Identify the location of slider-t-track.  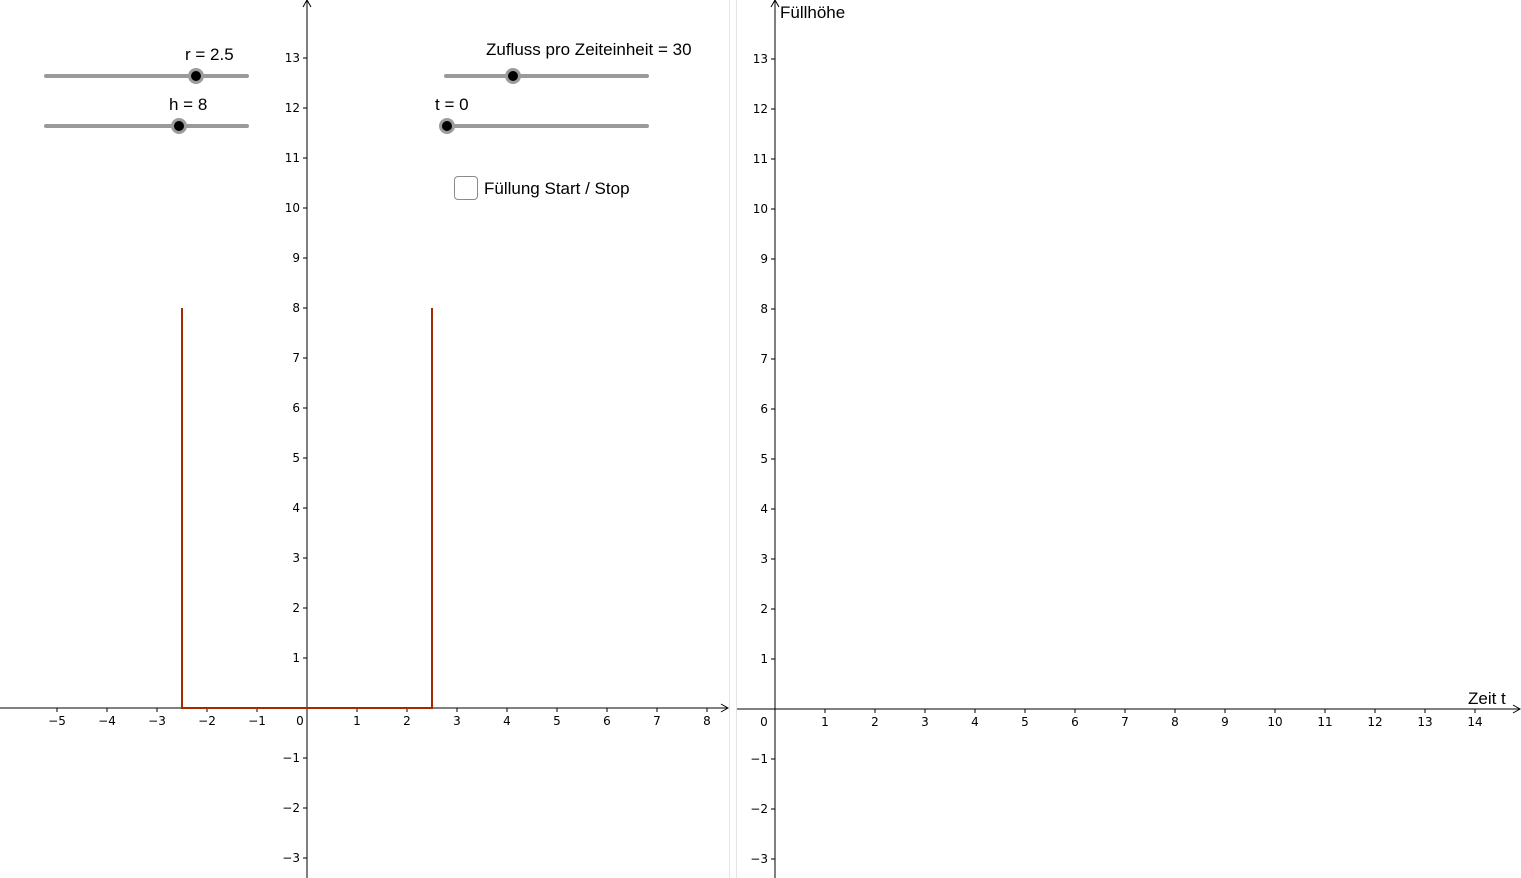
(546, 126).